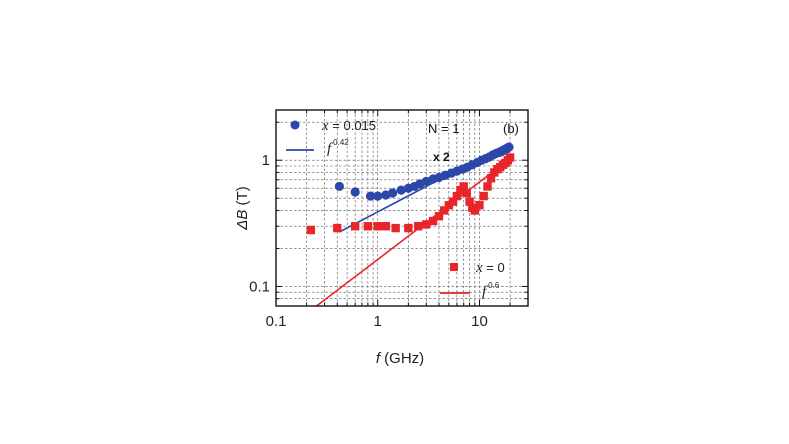 This screenshot has width=789, height=444. What do you see at coordinates (494, 285) in the screenshot?
I see `legend-fit-label-06-exp: 0.6` at bounding box center [494, 285].